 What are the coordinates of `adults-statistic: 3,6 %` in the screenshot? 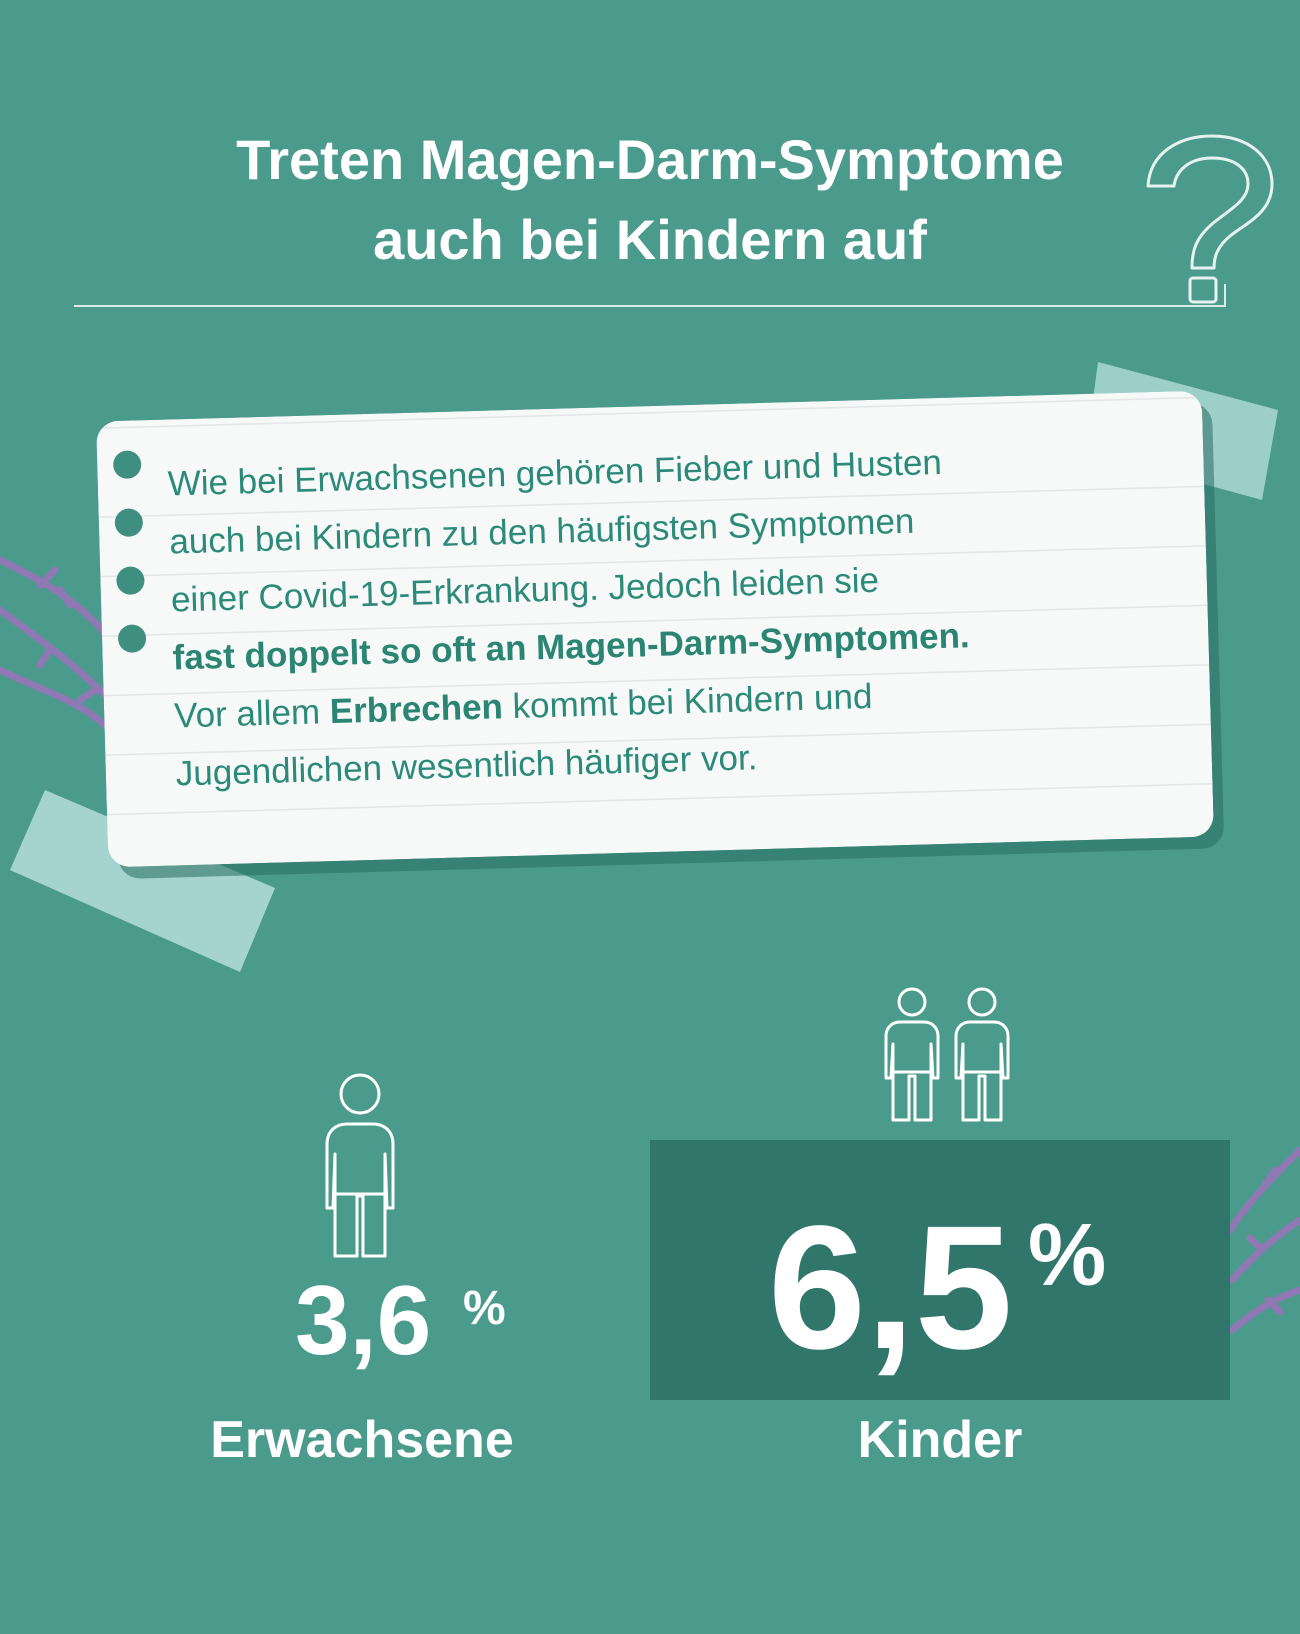 It's located at (415, 1320).